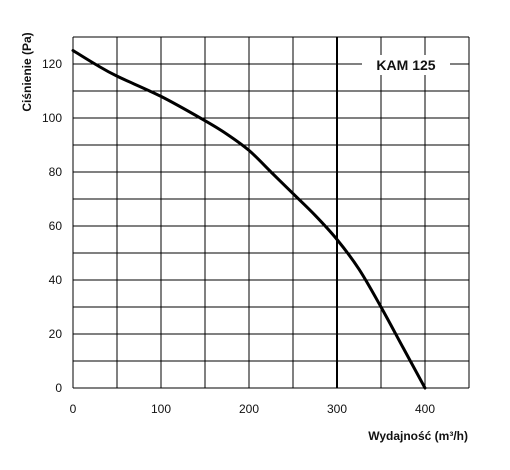  I want to click on x-tick-label: 300, so click(337, 409).